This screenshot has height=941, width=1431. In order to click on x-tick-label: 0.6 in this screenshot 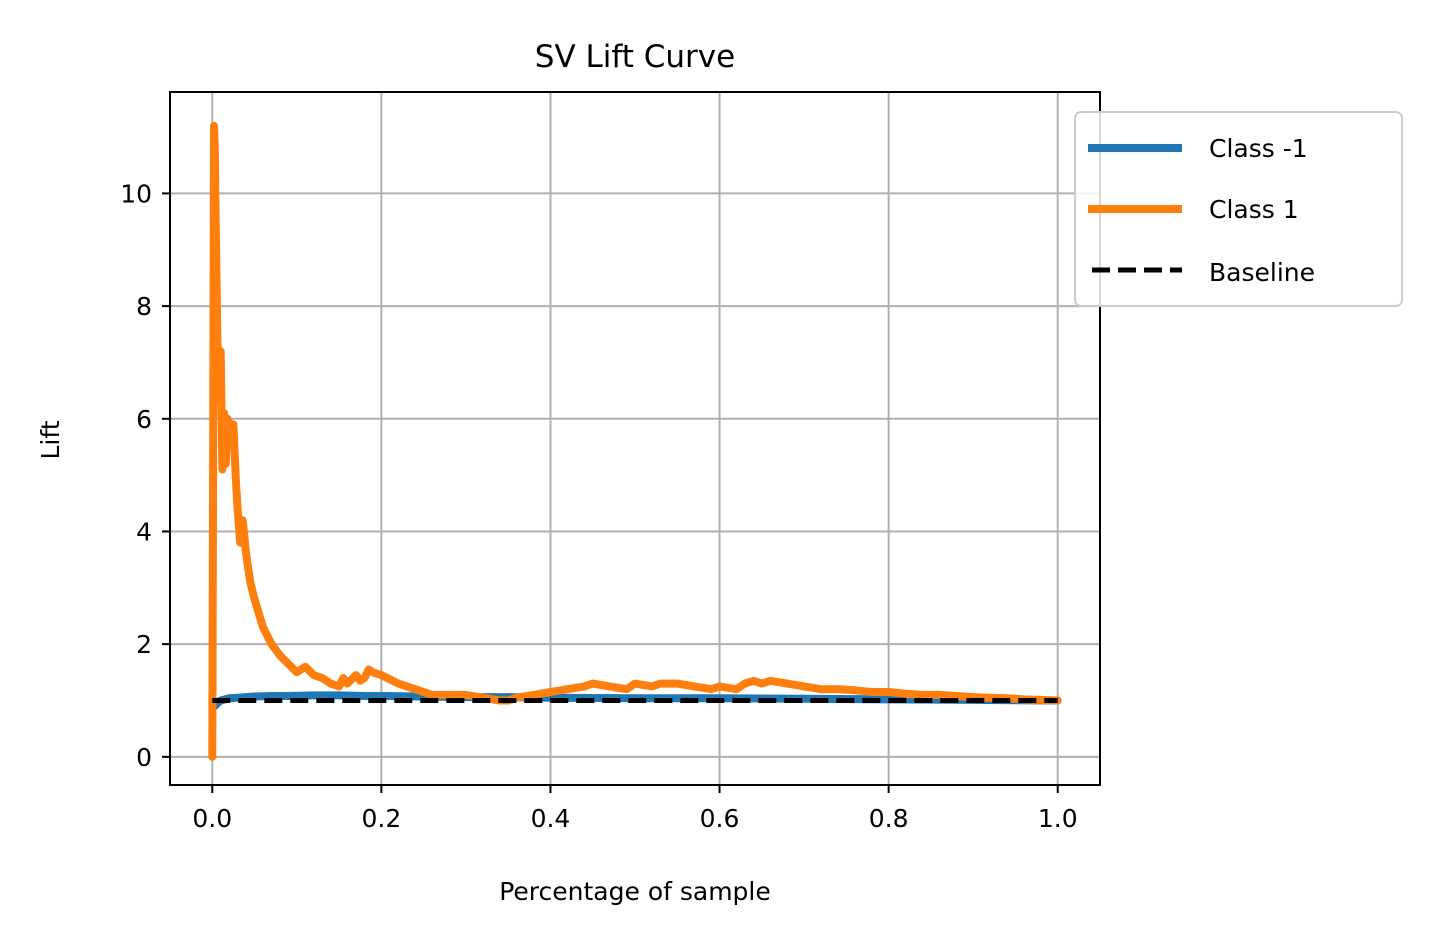, I will do `click(720, 818)`.